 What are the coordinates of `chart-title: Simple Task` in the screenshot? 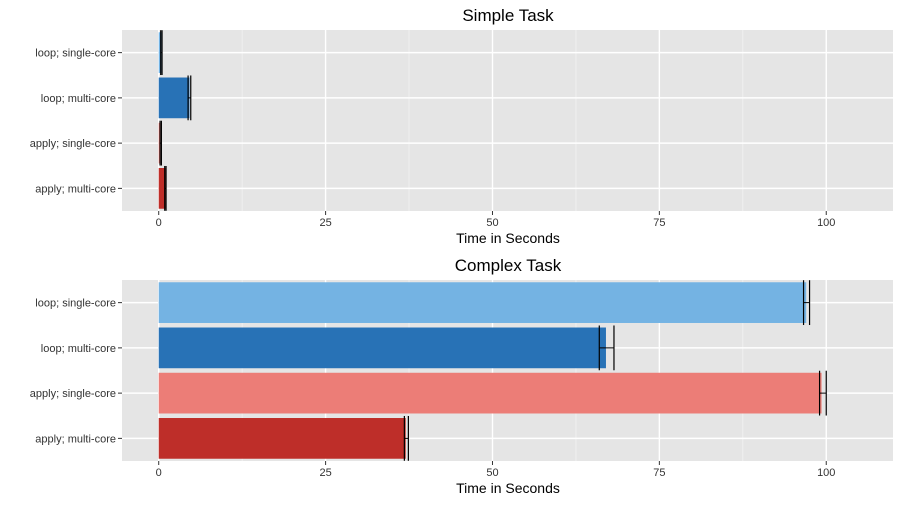 It's located at (508, 15).